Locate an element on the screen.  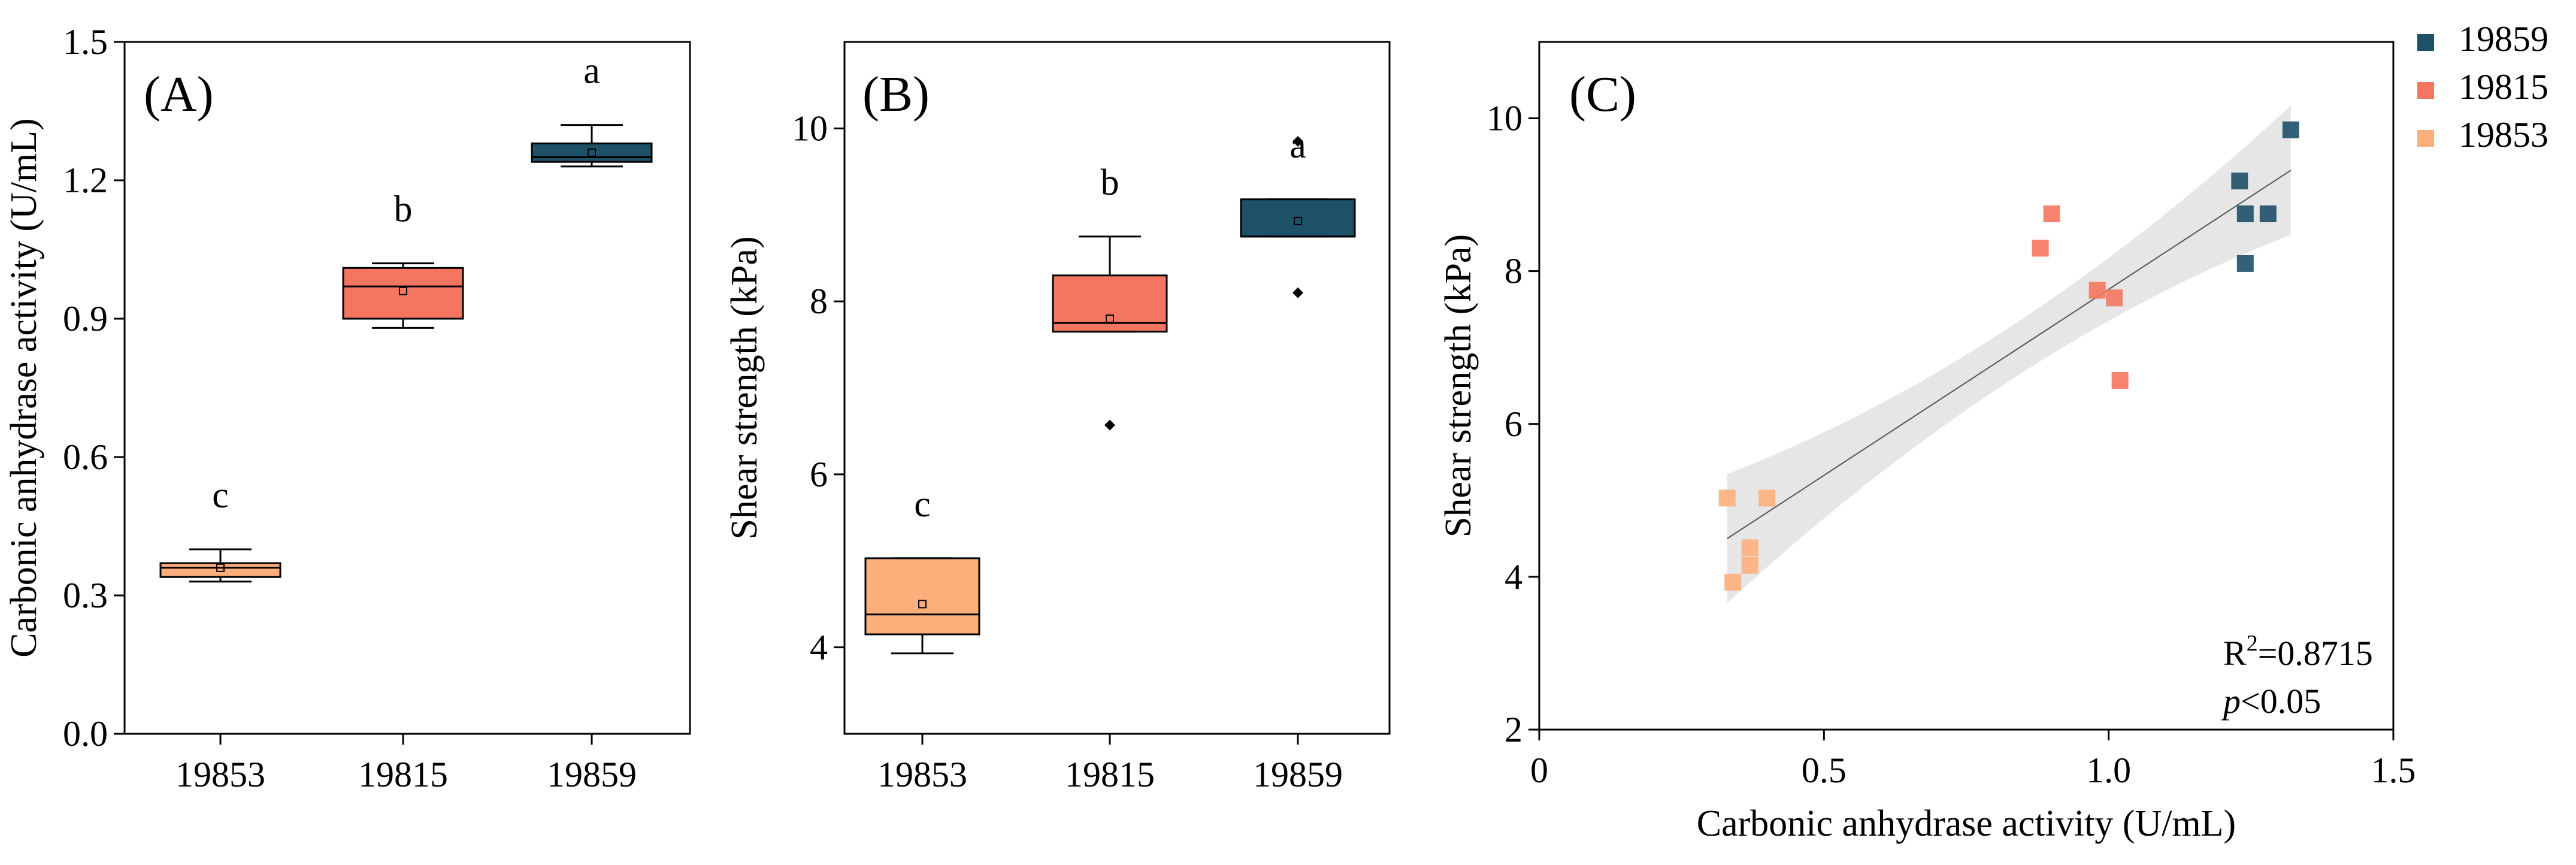
panel-label: (C) is located at coordinates (1602, 94).